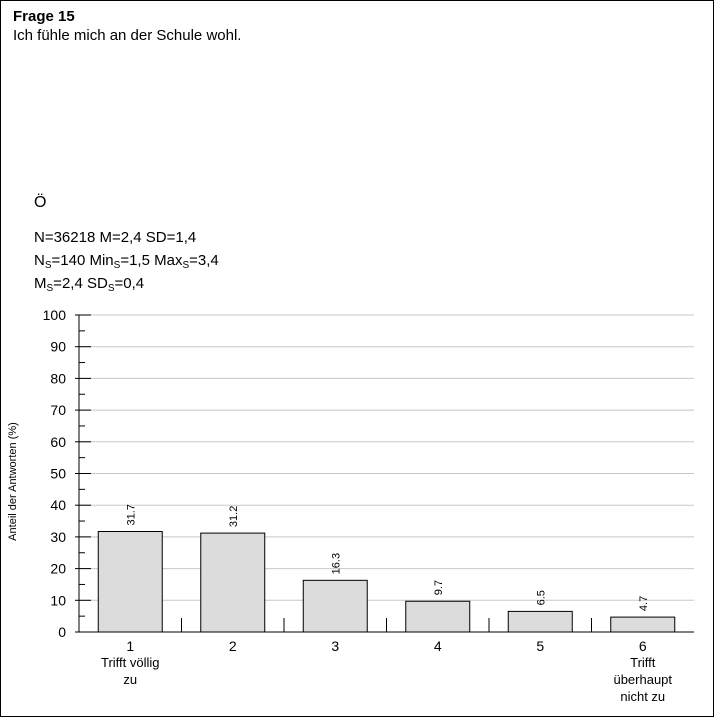 This screenshot has height=717, width=714. What do you see at coordinates (62, 632) in the screenshot?
I see `y-tick-label: 0` at bounding box center [62, 632].